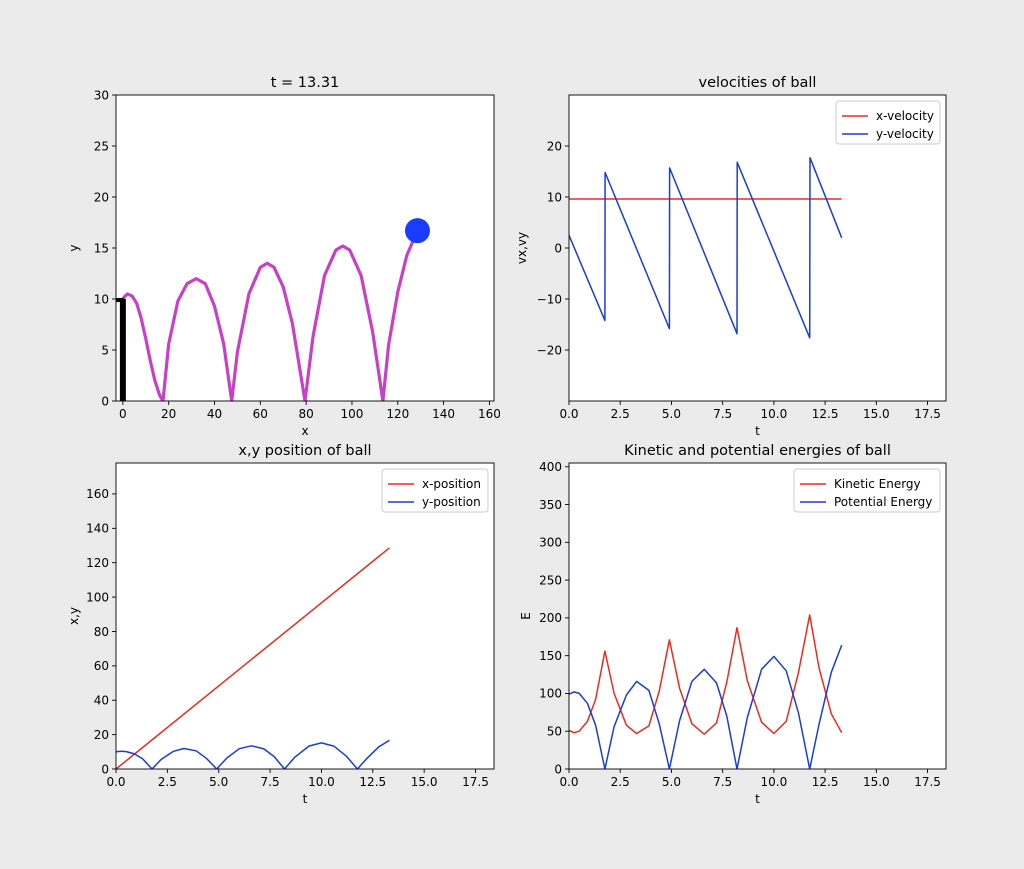  What do you see at coordinates (443, 414) in the screenshot?
I see `trajectory-xtick-label: 140` at bounding box center [443, 414].